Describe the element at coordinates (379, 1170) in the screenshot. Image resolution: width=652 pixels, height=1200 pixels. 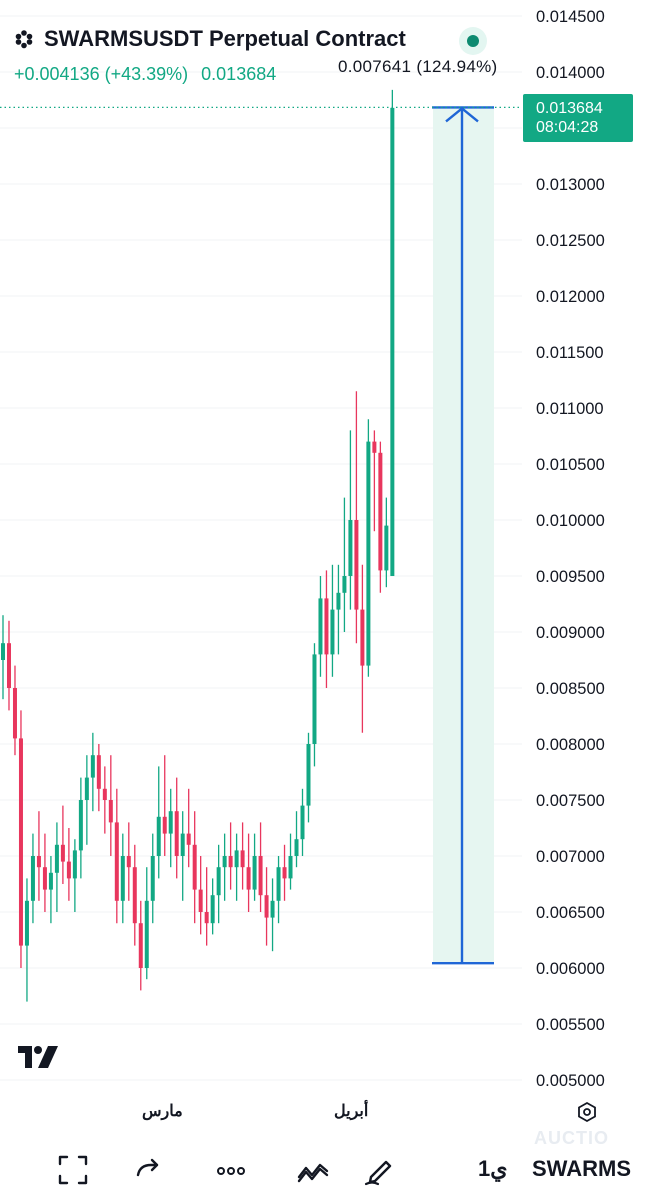
I see `draw-icon` at that location.